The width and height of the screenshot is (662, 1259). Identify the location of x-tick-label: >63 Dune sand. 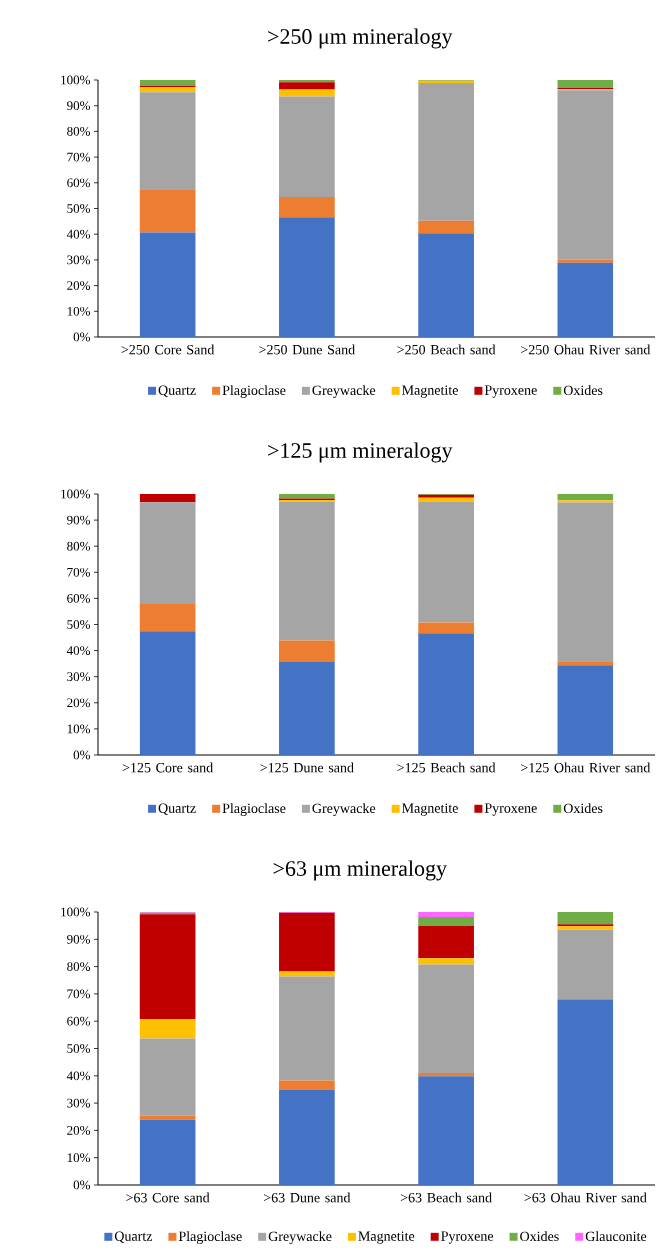
(307, 1197).